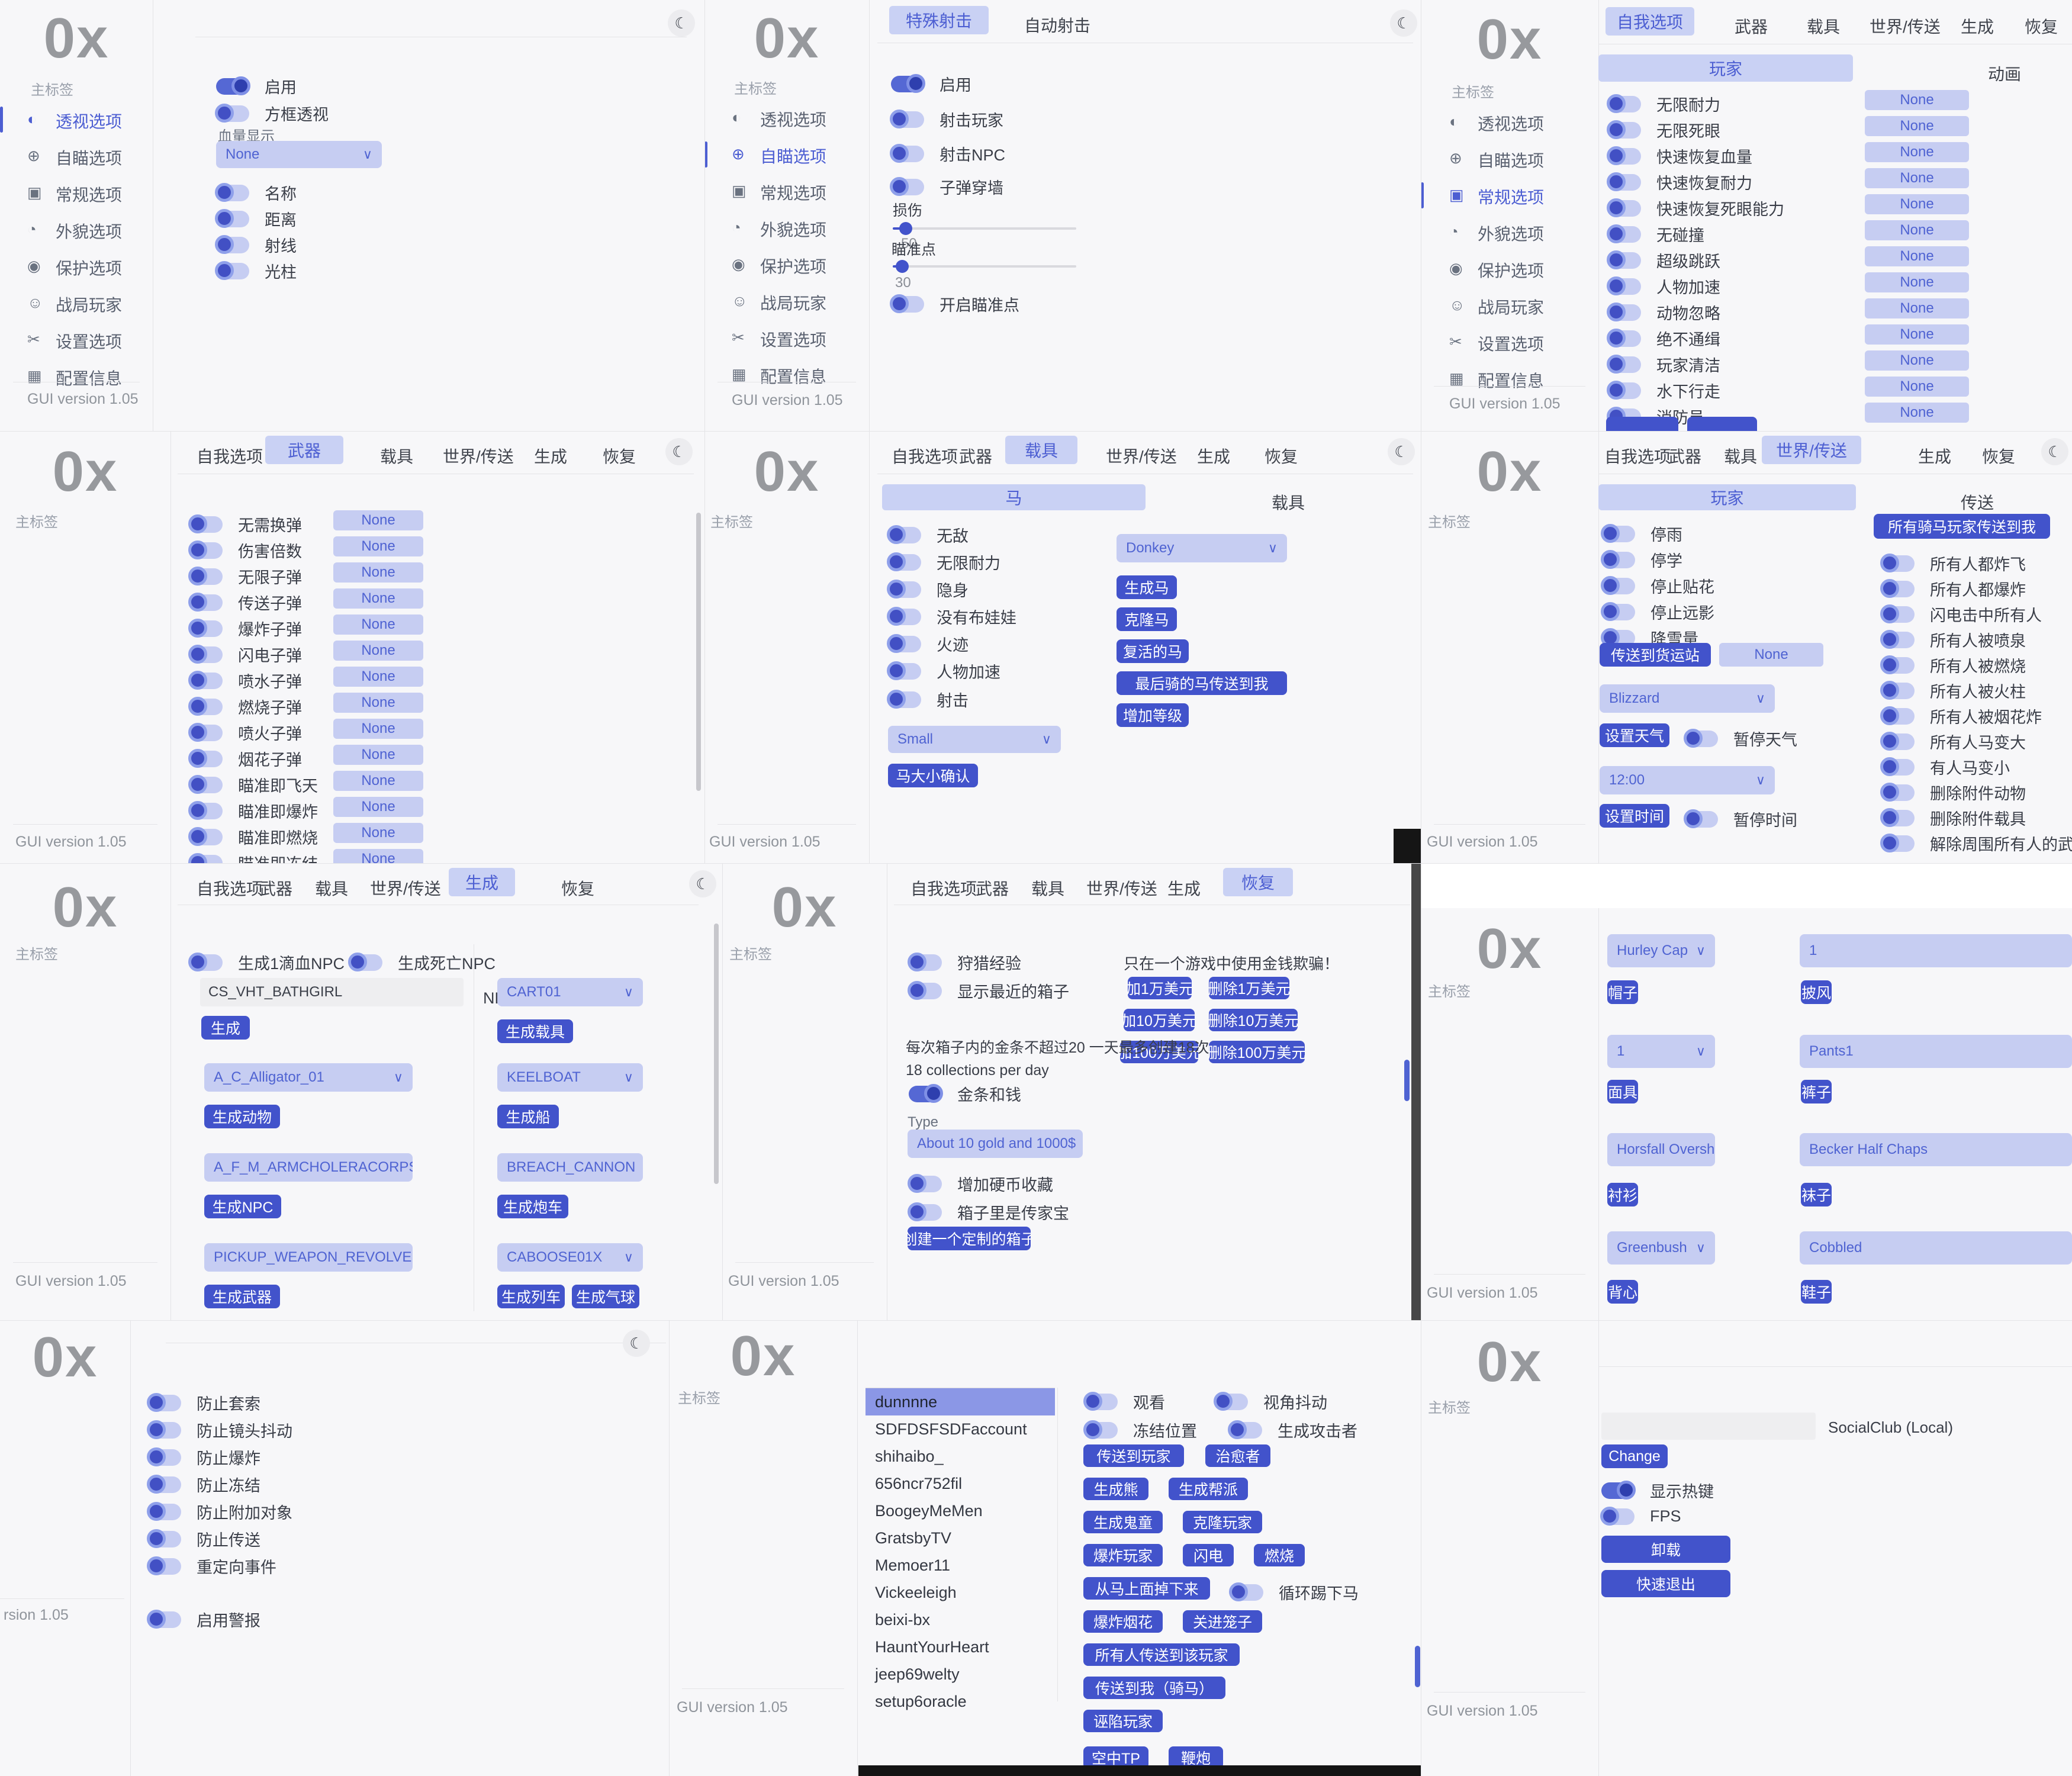 Image resolution: width=2072 pixels, height=1776 pixels. What do you see at coordinates (1695, 208) in the screenshot?
I see `toggle: 快速恢复死眼能力` at bounding box center [1695, 208].